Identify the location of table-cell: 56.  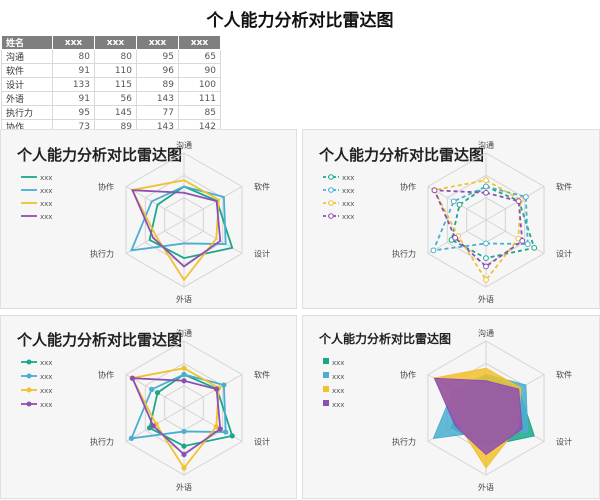
(115, 98).